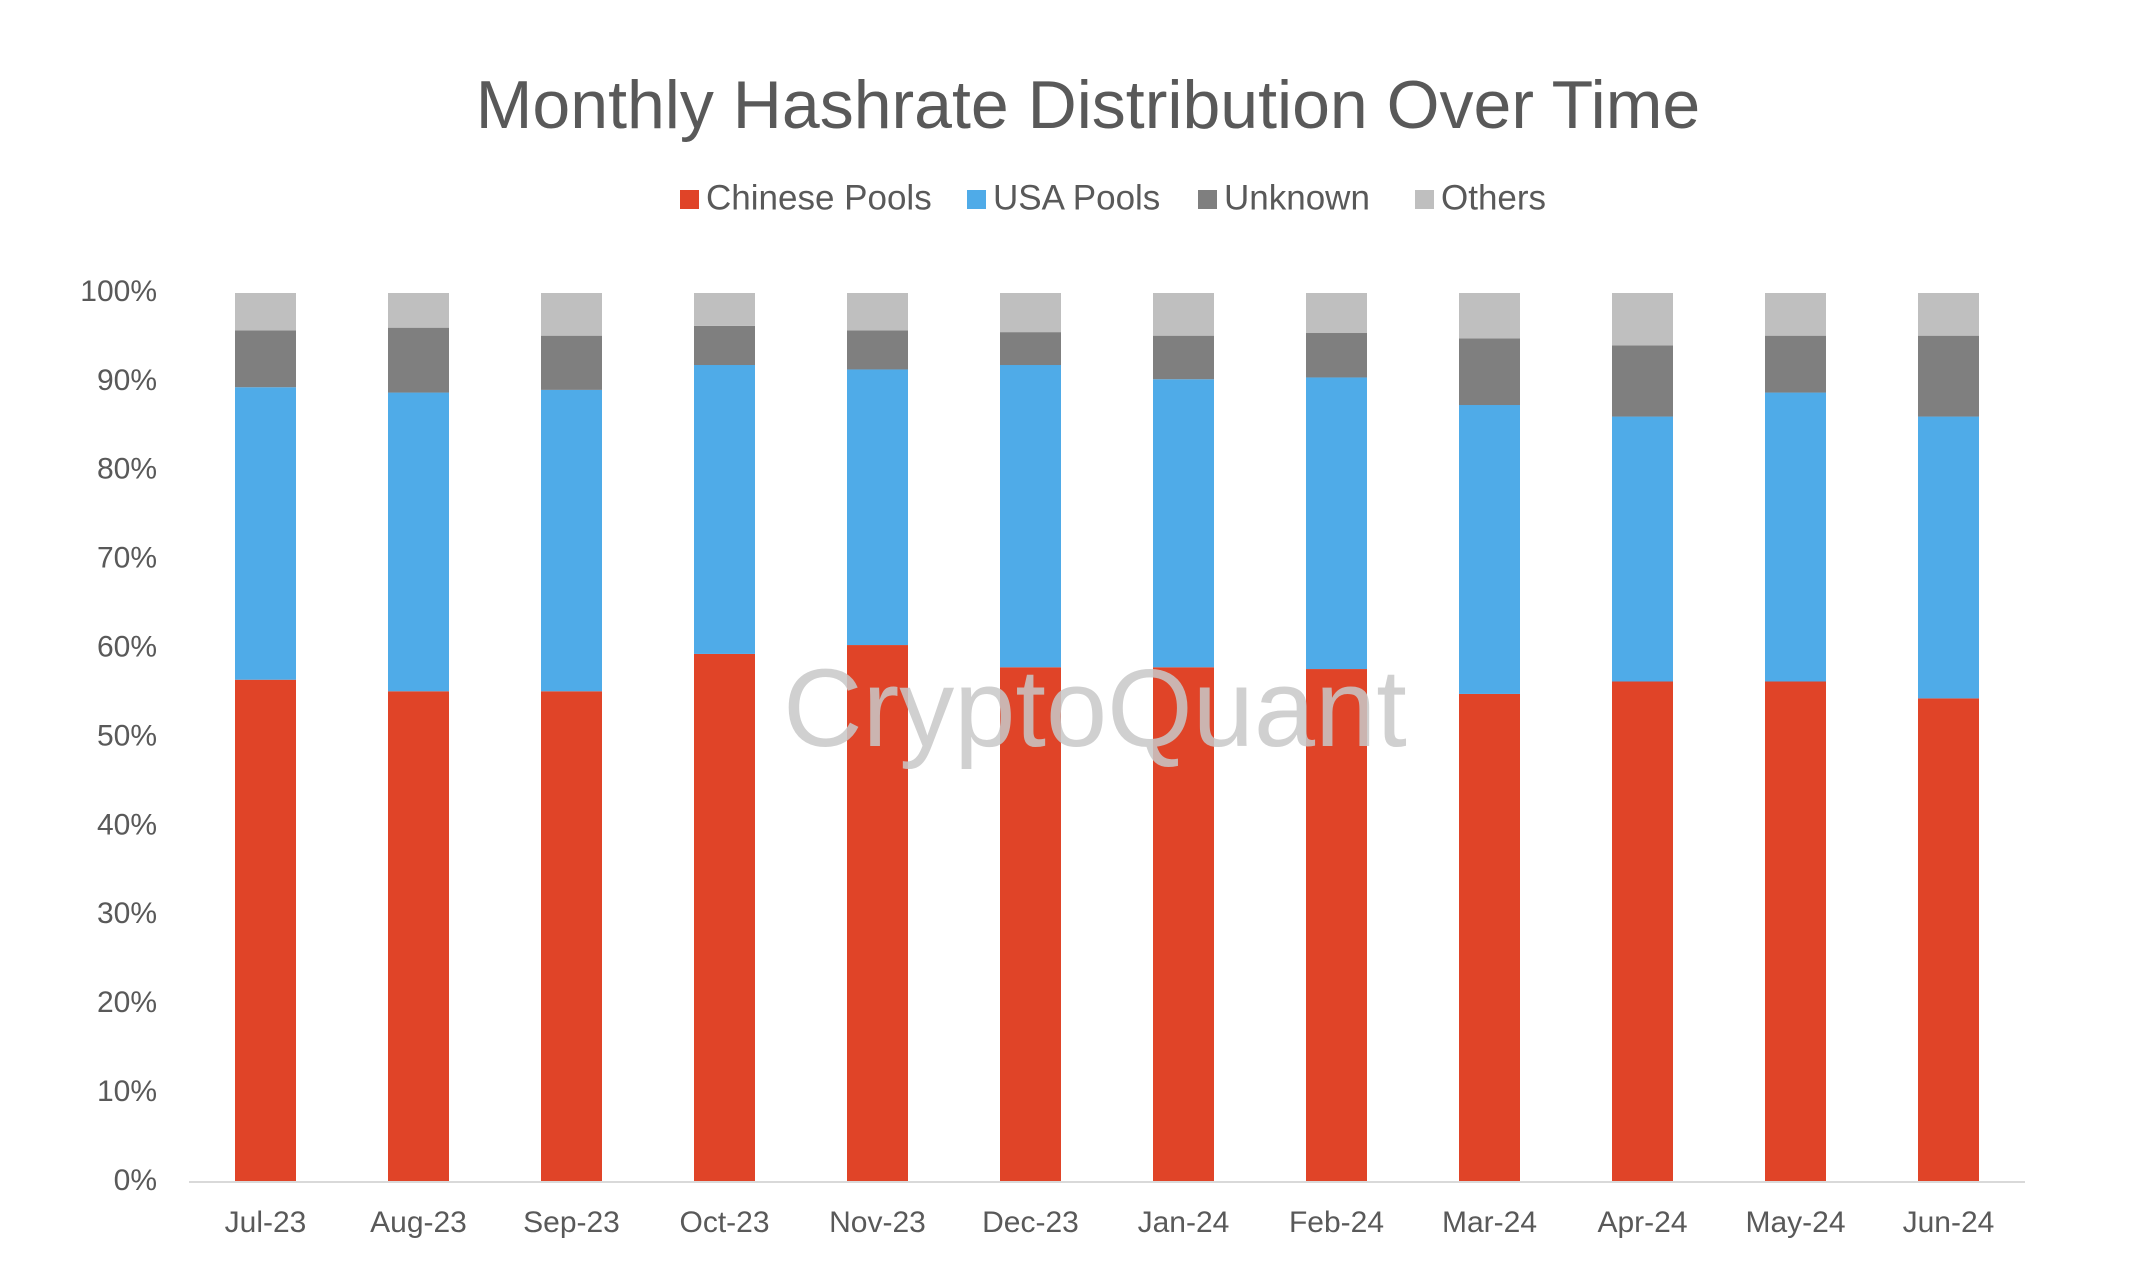  I want to click on y-tick-label: 90%, so click(127, 380).